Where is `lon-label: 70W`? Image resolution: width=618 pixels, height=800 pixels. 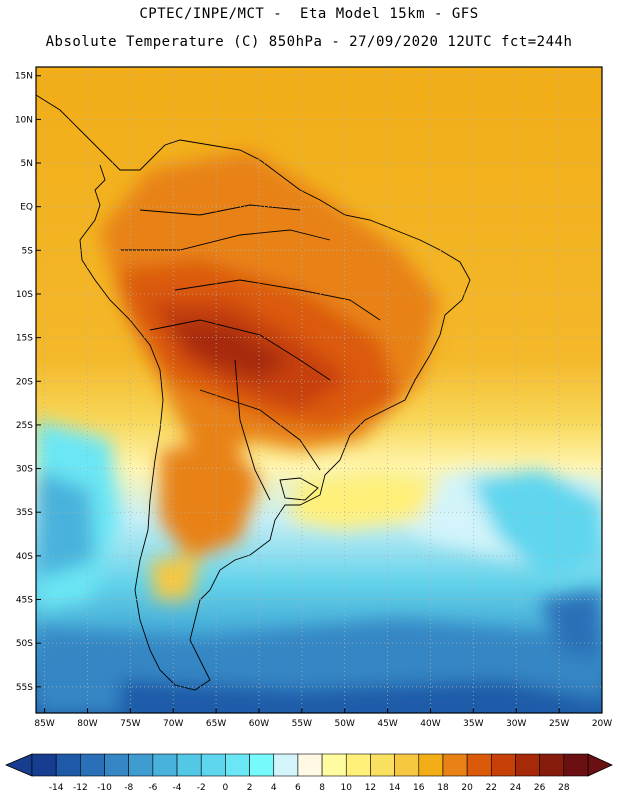 lon-label: 70W is located at coordinates (173, 724).